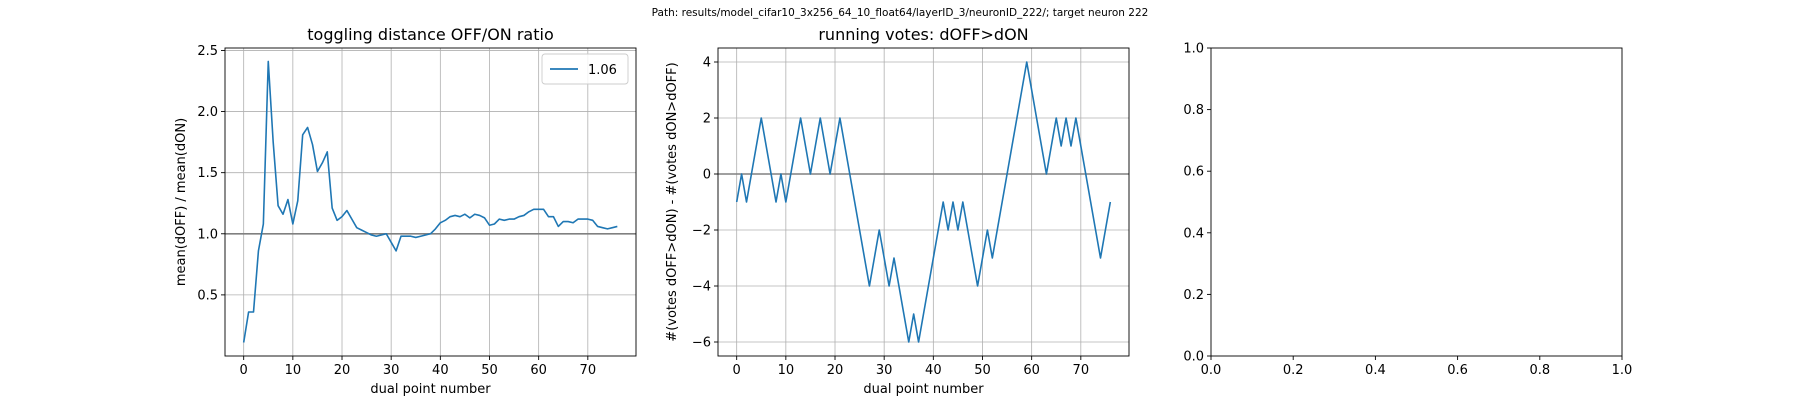 The width and height of the screenshot is (1800, 400). Describe the element at coordinates (207, 295) in the screenshot. I see `y-tick-label: 0.5` at that location.